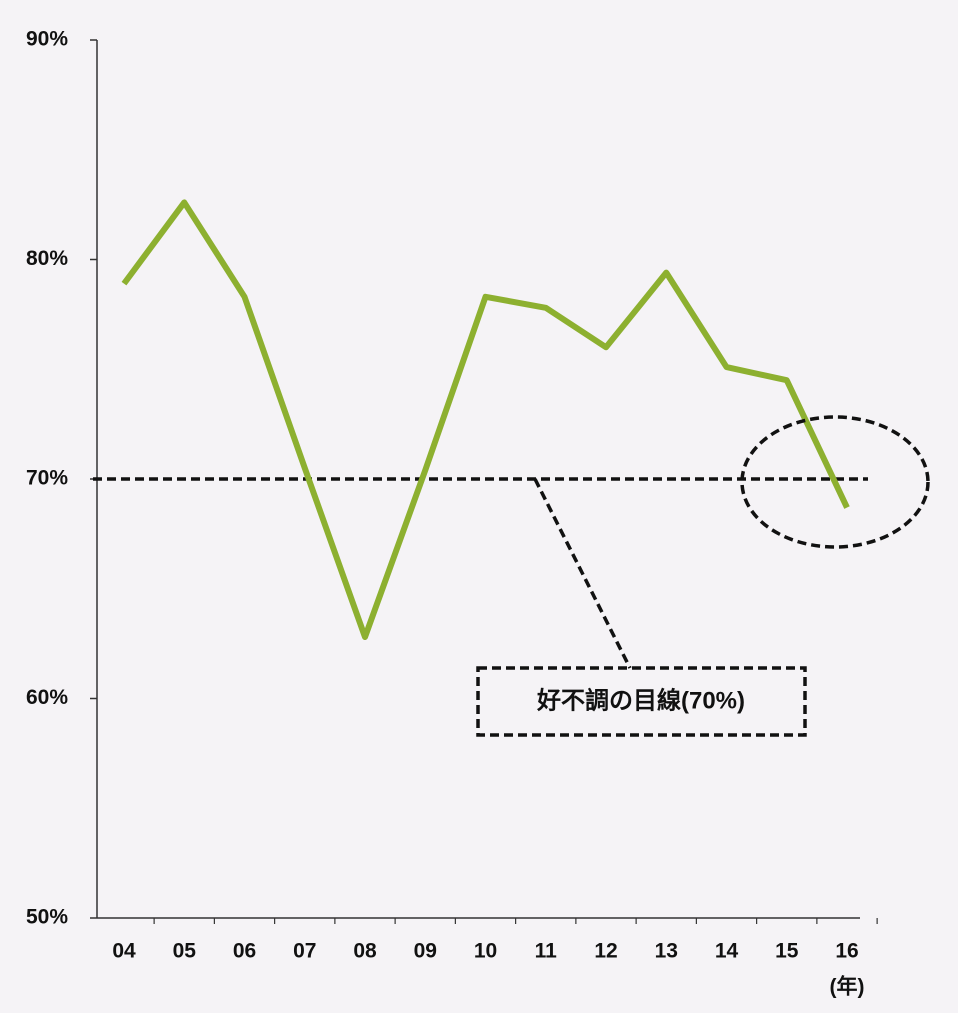 This screenshot has width=958, height=1013. What do you see at coordinates (846, 951) in the screenshot?
I see `x-tick-label: 16` at bounding box center [846, 951].